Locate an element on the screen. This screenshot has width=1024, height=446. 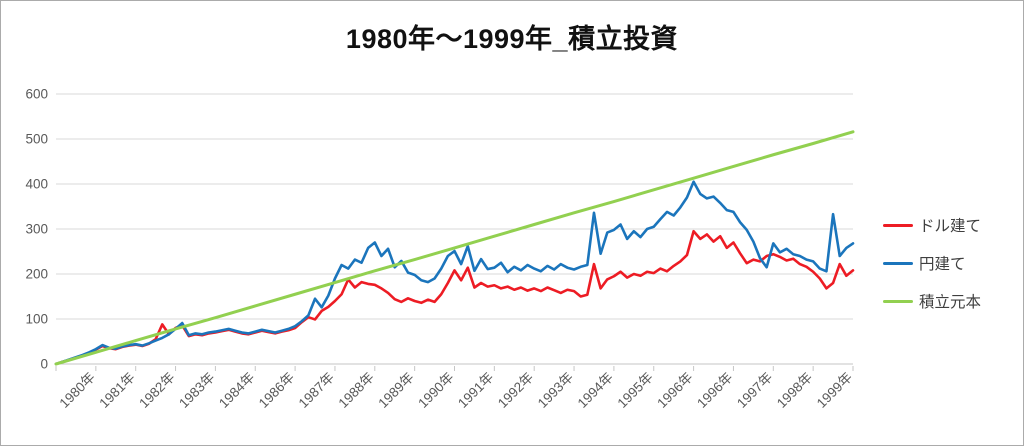
x-tick-label: 1992年 is located at coordinates (515, 390).